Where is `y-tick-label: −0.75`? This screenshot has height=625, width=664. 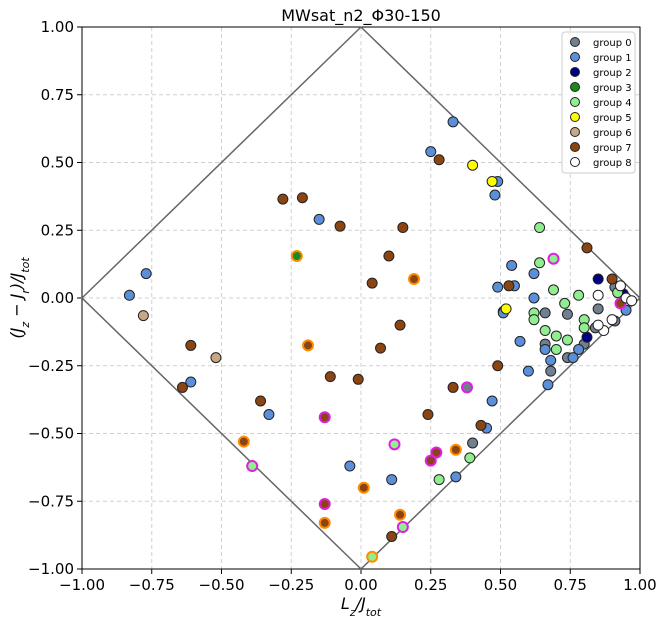
y-tick-label: −0.75 is located at coordinates (51, 501).